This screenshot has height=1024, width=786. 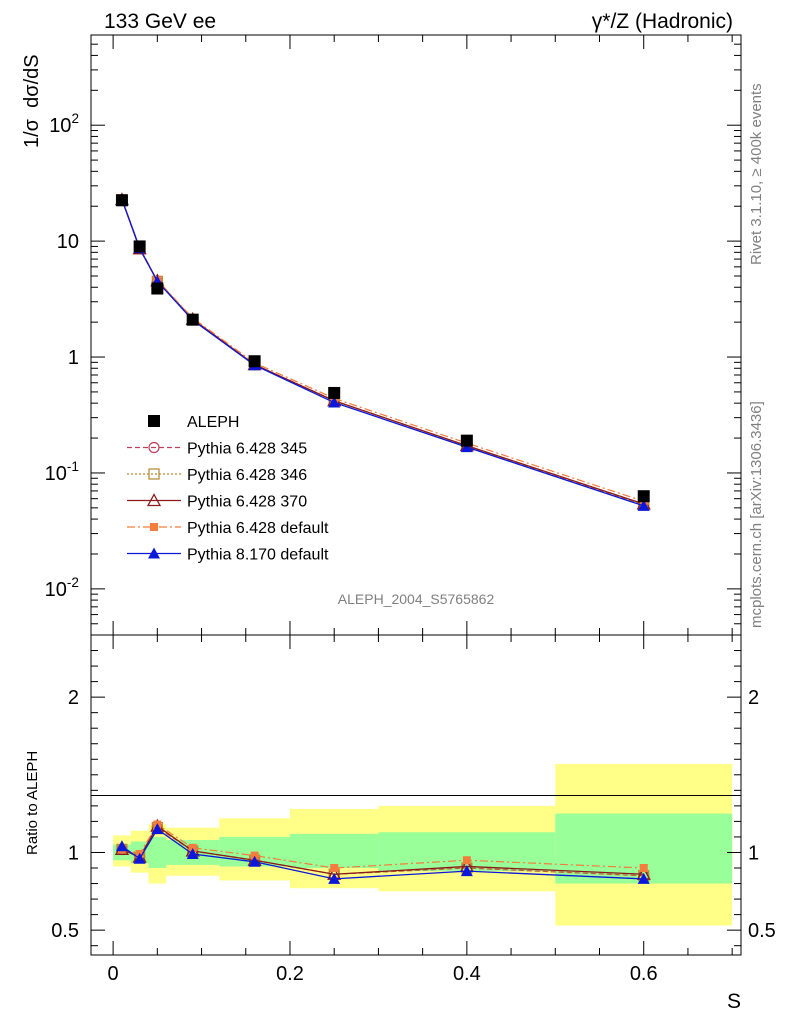 What do you see at coordinates (247, 502) in the screenshot?
I see `legend-label: Pythia 6.428 370` at bounding box center [247, 502].